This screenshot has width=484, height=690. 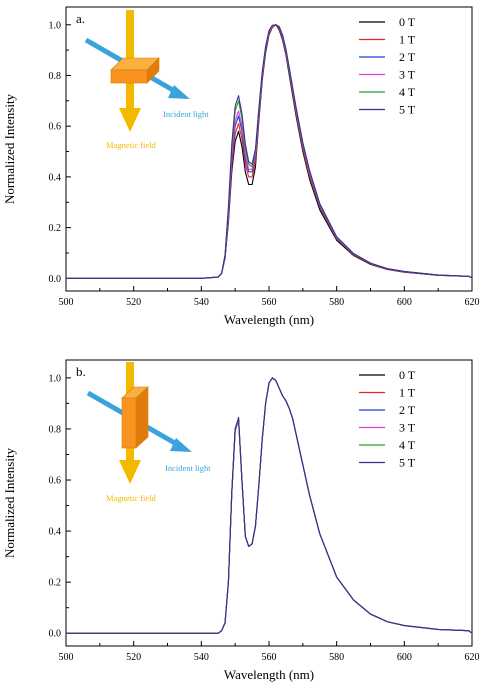 What do you see at coordinates (142, 417) in the screenshot?
I see `sample-cuboid-side` at bounding box center [142, 417].